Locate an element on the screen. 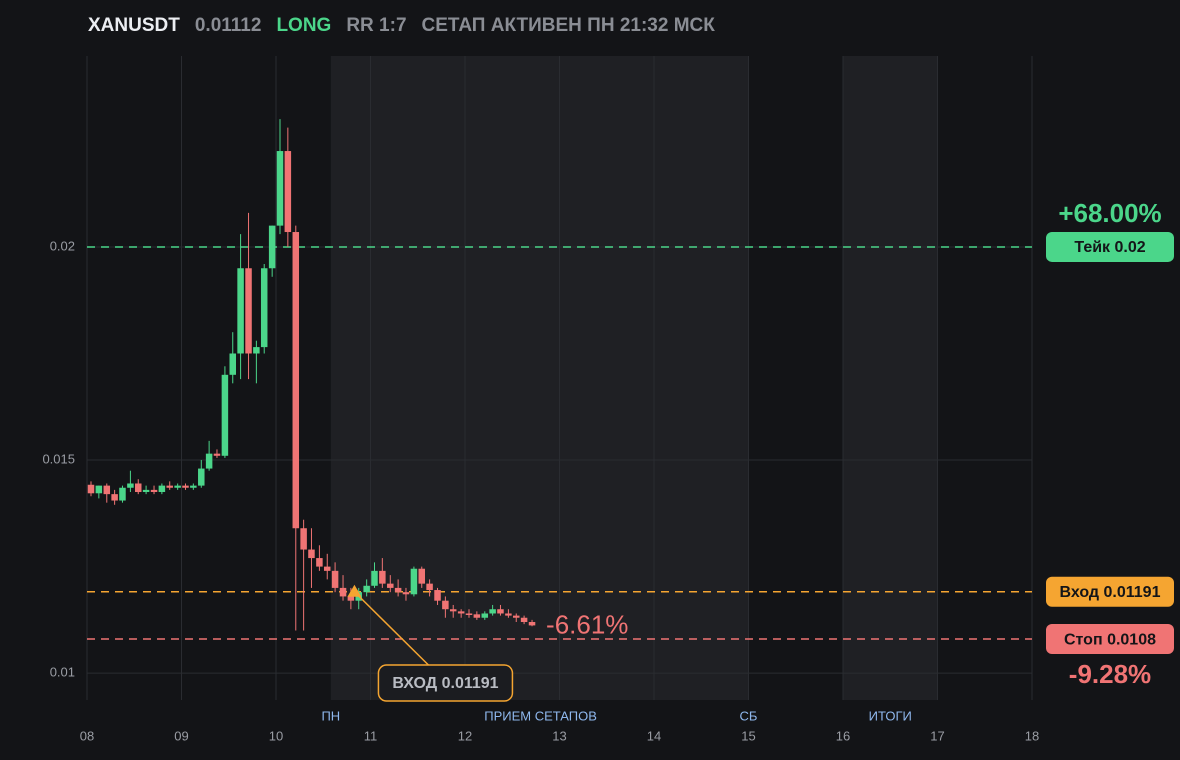 The height and width of the screenshot is (760, 1180). zone-label: СБ is located at coordinates (749, 715).